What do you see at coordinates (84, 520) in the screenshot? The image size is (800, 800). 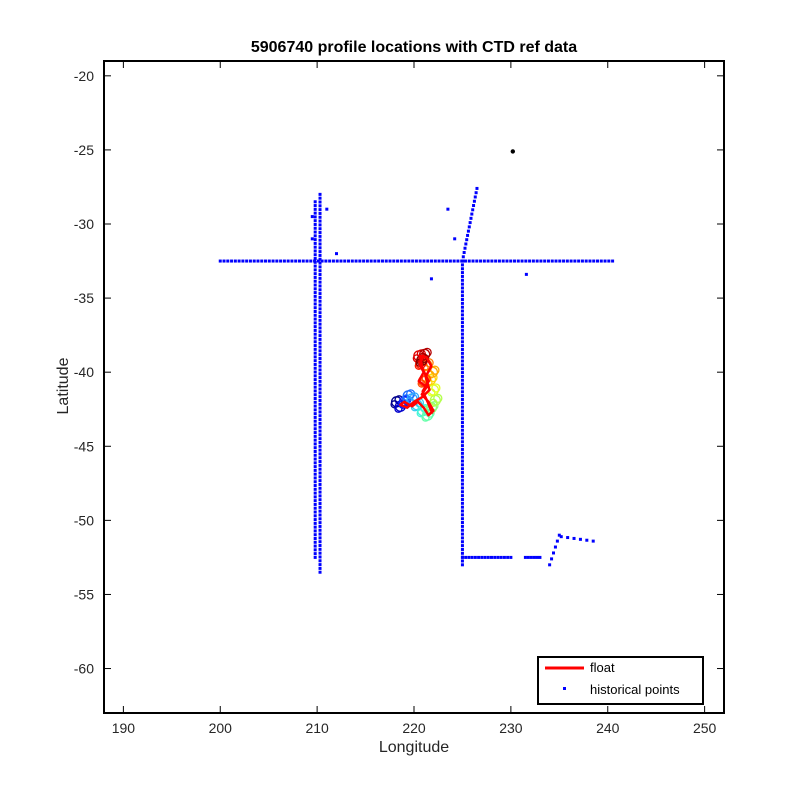 I see `y-tick-label: -50` at bounding box center [84, 520].